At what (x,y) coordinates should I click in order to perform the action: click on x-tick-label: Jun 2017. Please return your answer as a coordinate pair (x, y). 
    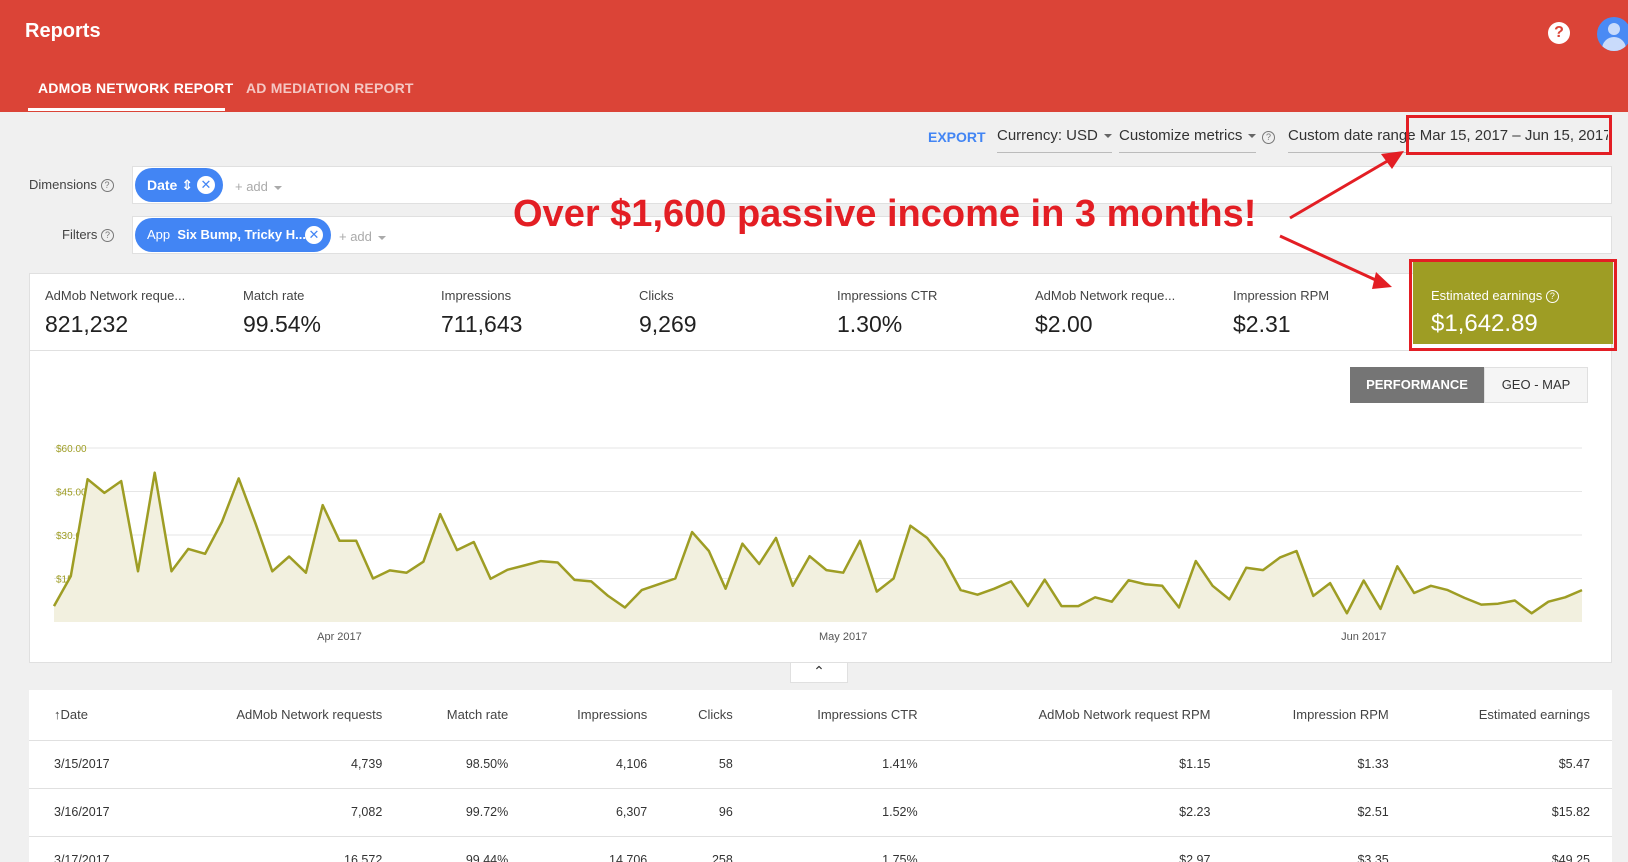
    Looking at the image, I should click on (1363, 637).